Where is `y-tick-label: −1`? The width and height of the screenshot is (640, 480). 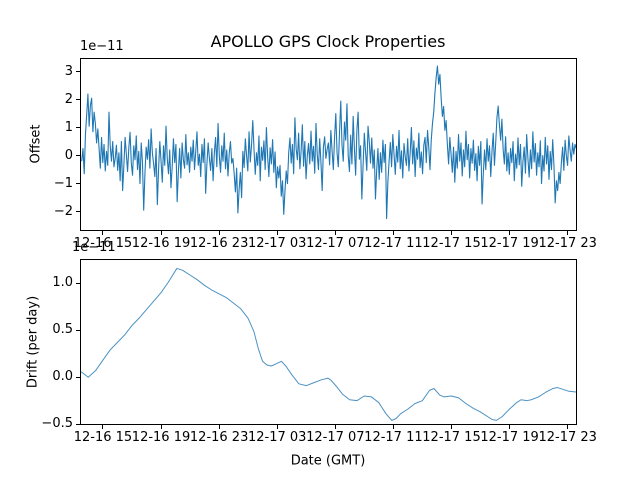 y-tick-label: −1 is located at coordinates (63, 183).